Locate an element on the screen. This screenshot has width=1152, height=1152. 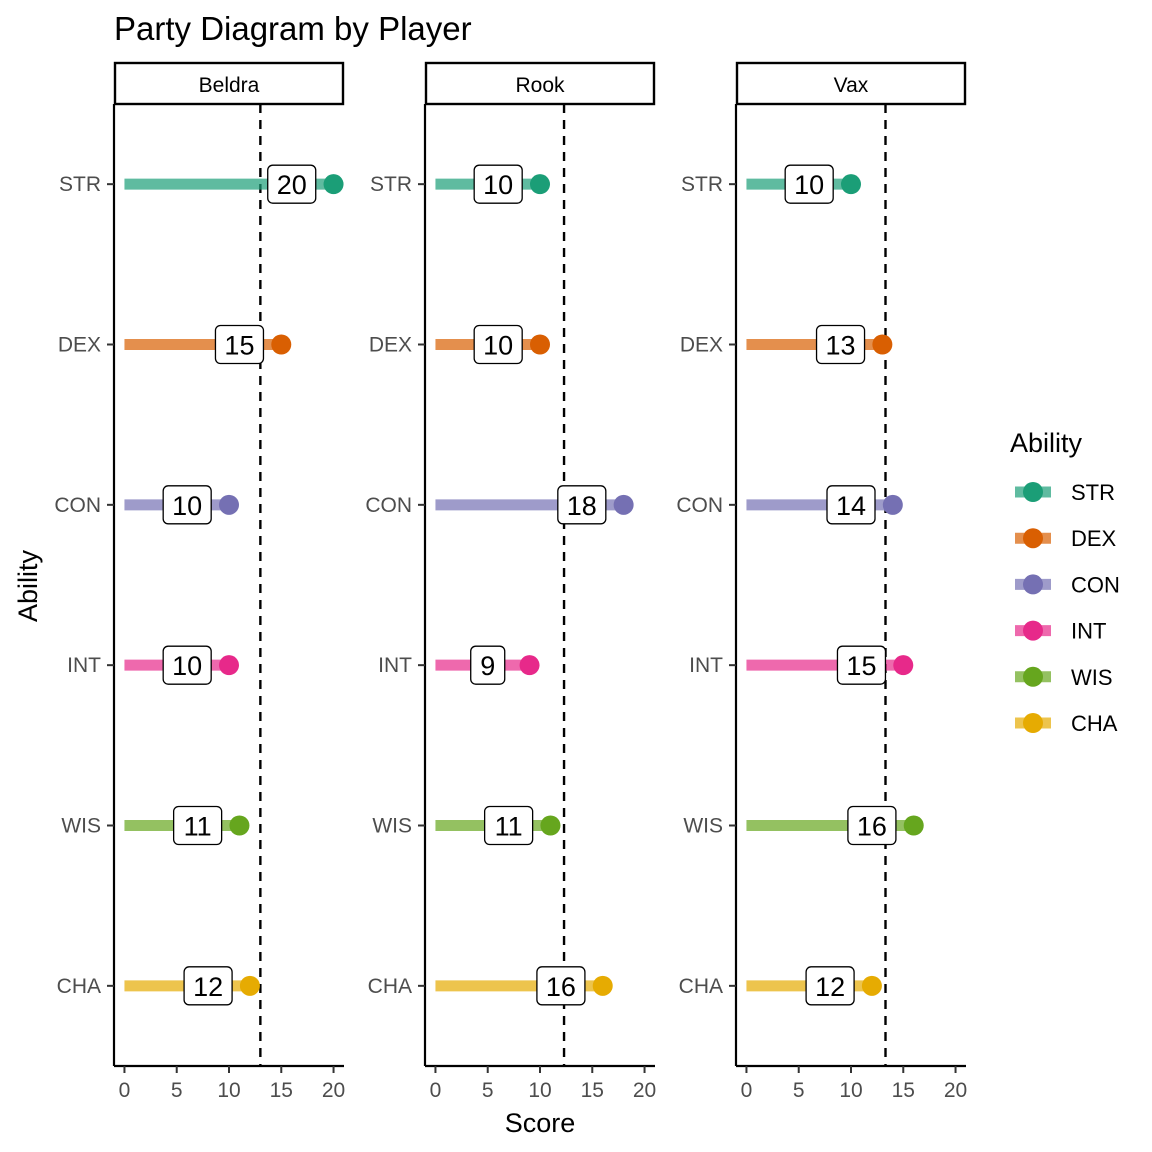
legend-label-wis: WIS is located at coordinates (1092, 677).